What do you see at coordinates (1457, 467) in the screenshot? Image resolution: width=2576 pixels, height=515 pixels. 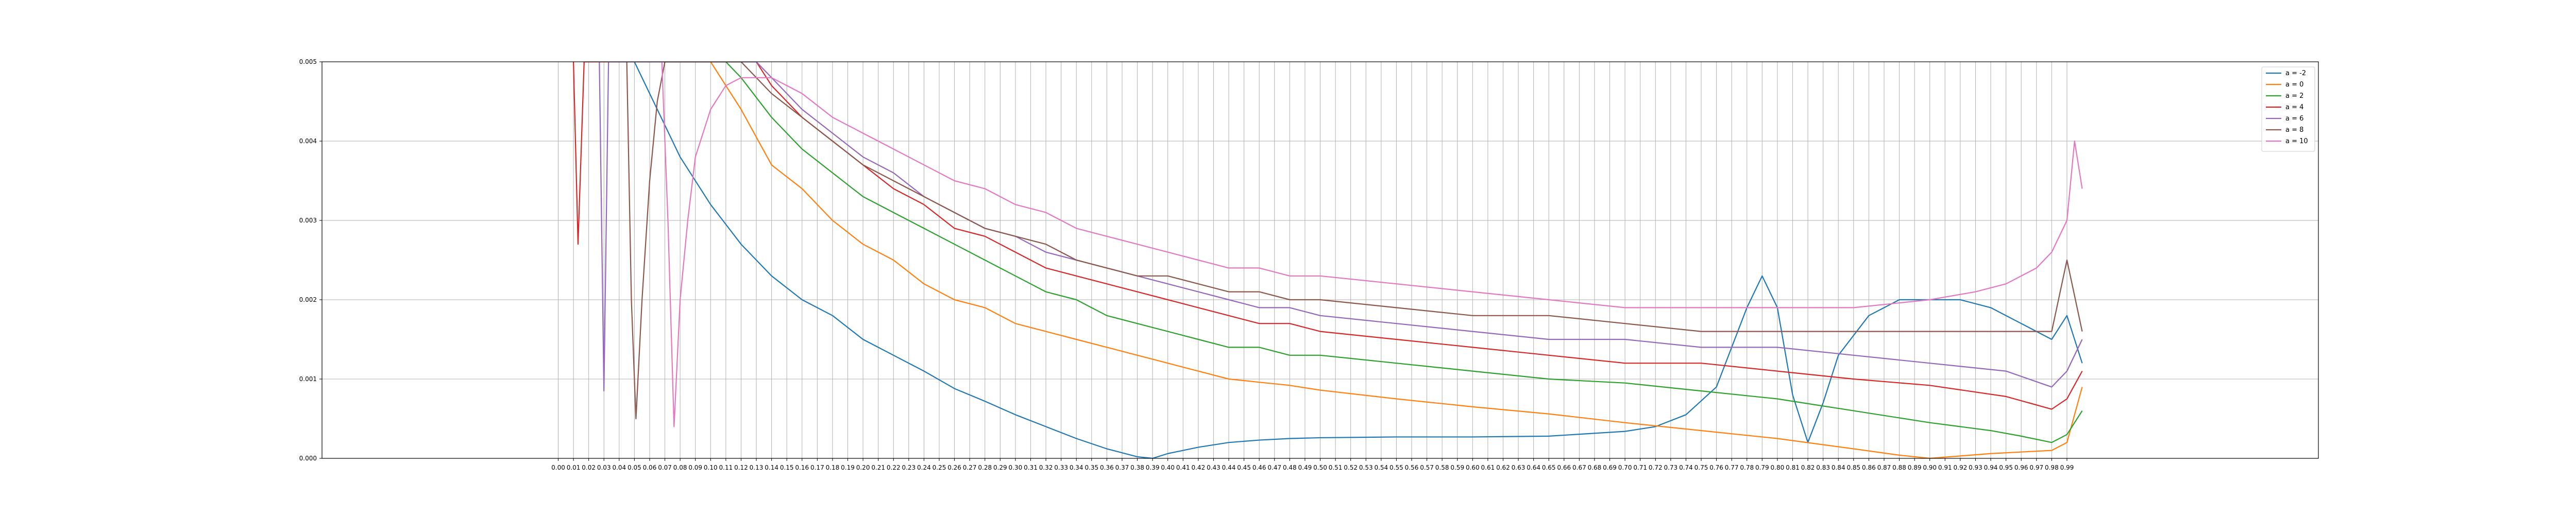 I see `x-tick-label: 0.59` at bounding box center [1457, 467].